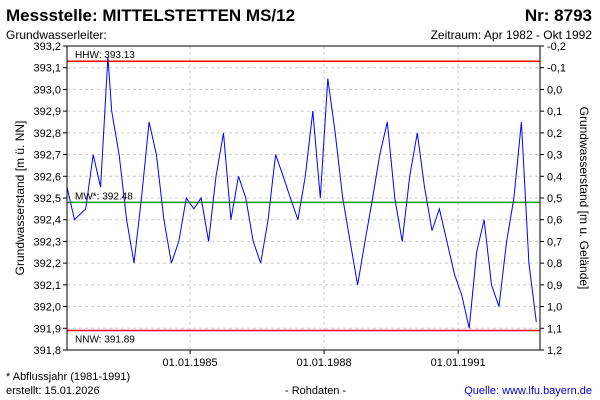 Image resolution: width=600 pixels, height=400 pixels. I want to click on y-tick-label: 392,3, so click(47, 242).